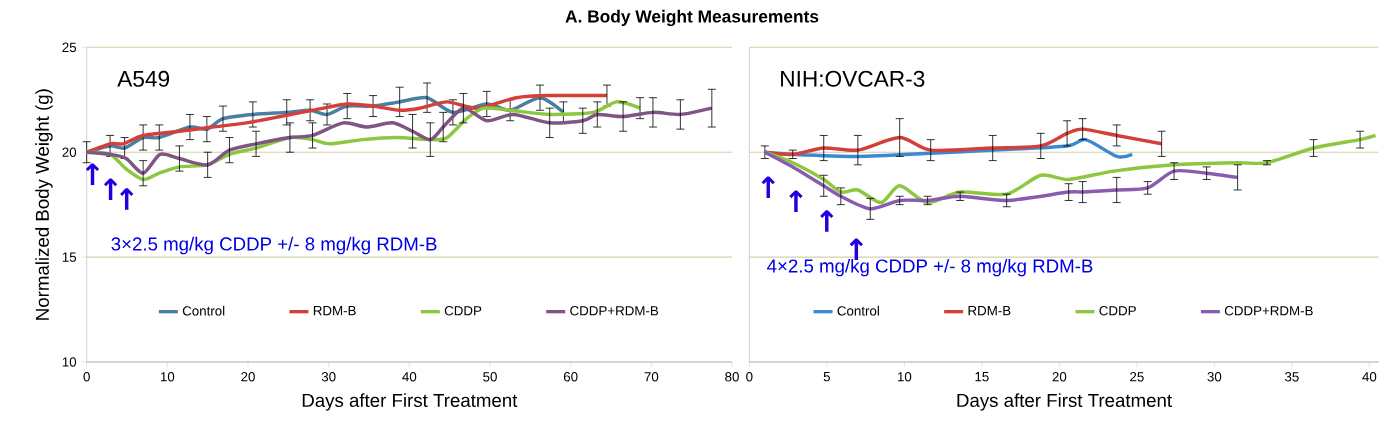  I want to click on text: NIH:OVCAR-3, so click(853, 78).